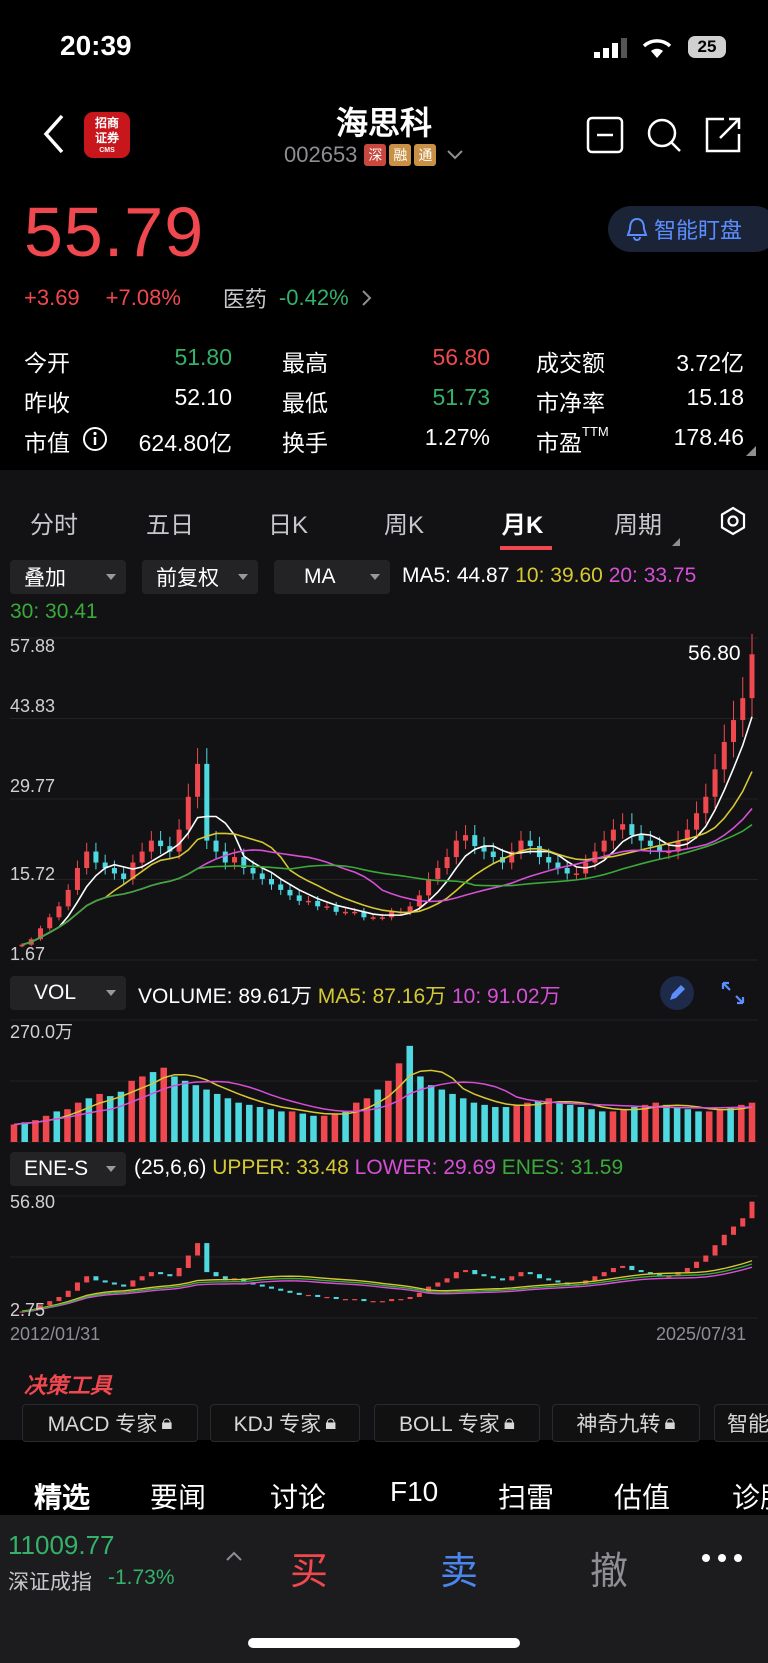 The image size is (768, 1663). I want to click on share-icon, so click(723, 135).